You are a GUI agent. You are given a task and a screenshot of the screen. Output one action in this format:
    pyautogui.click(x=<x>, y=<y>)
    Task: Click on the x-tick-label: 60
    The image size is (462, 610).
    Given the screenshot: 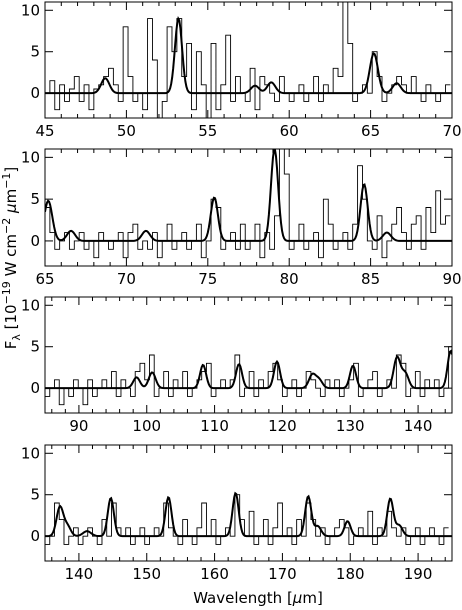 What is the action you would take?
    pyautogui.click(x=289, y=131)
    